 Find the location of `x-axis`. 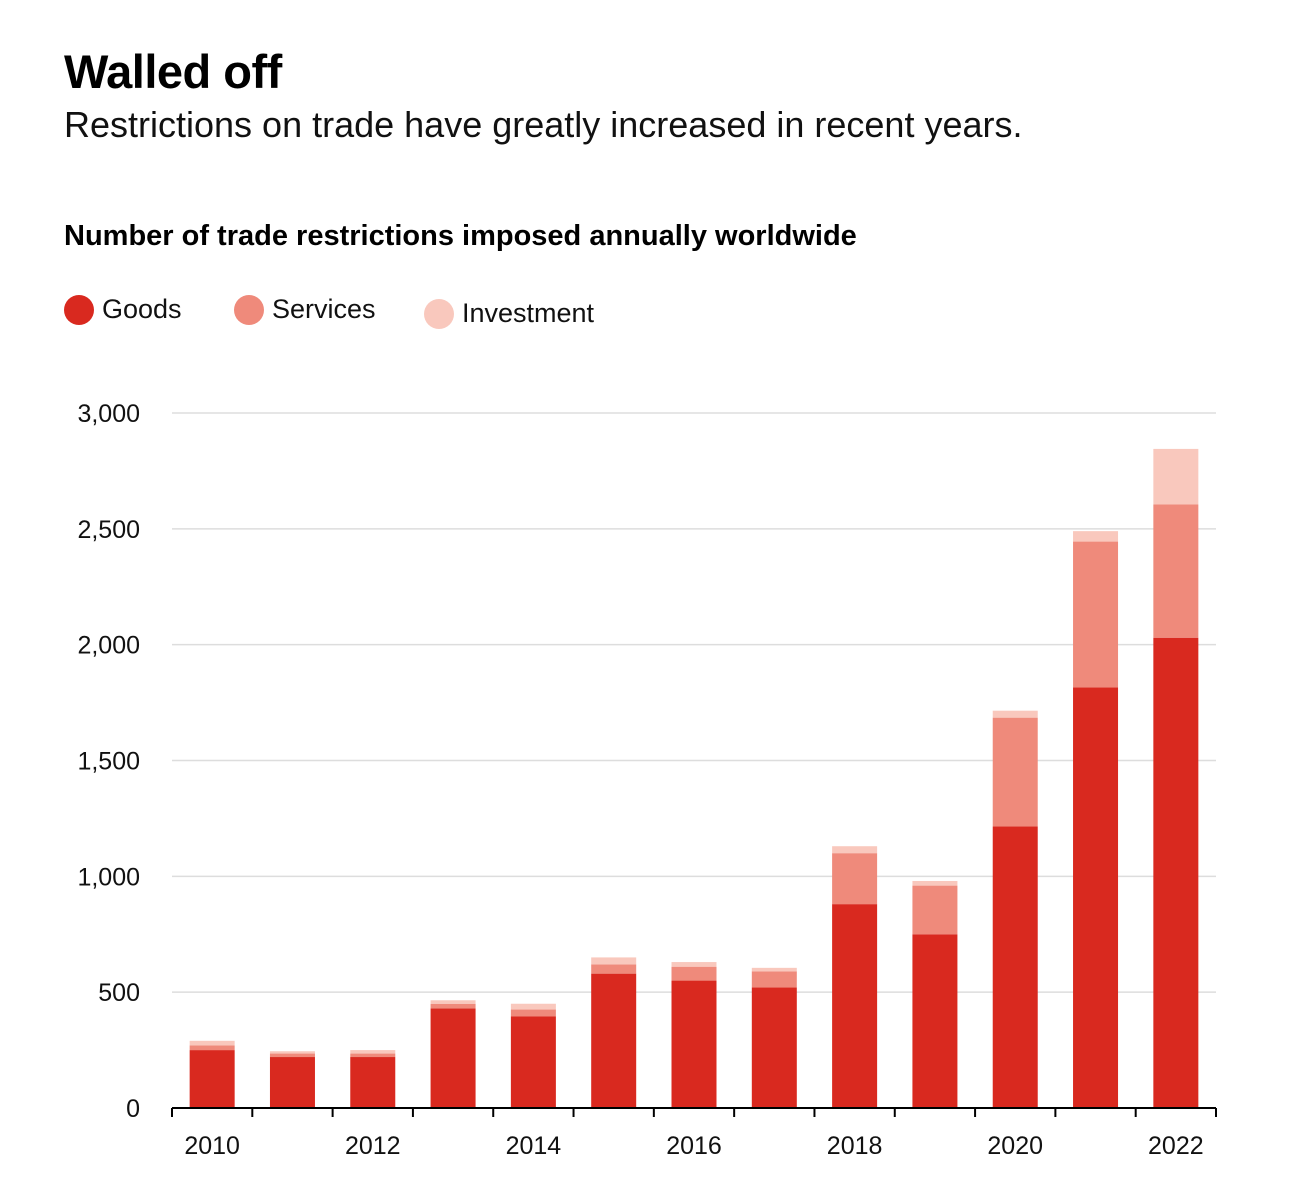

x-axis is located at coordinates (694, 1112).